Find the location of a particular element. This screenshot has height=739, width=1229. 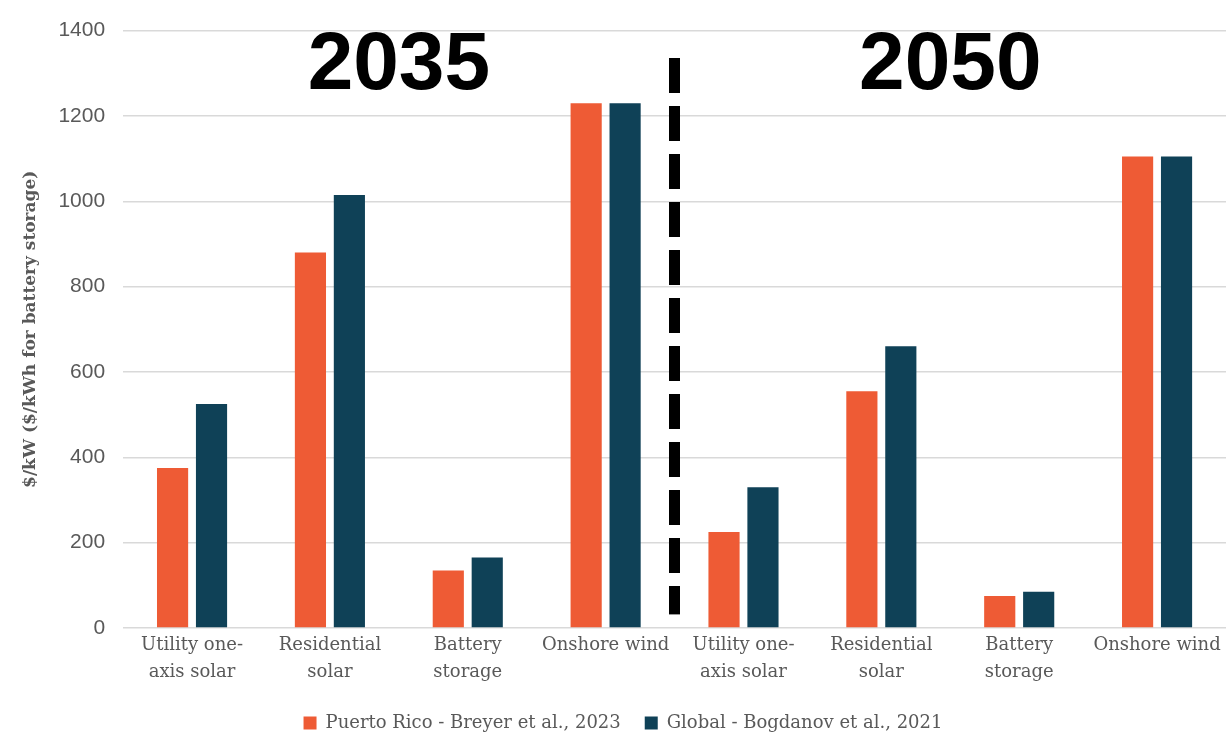

y-tick-label: 200 is located at coordinates (88, 541).